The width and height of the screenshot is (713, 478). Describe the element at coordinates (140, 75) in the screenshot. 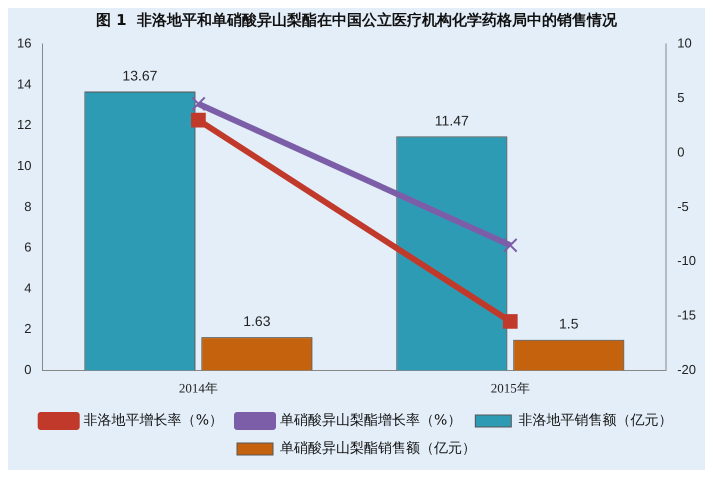

I see `data-label: 13.67` at that location.